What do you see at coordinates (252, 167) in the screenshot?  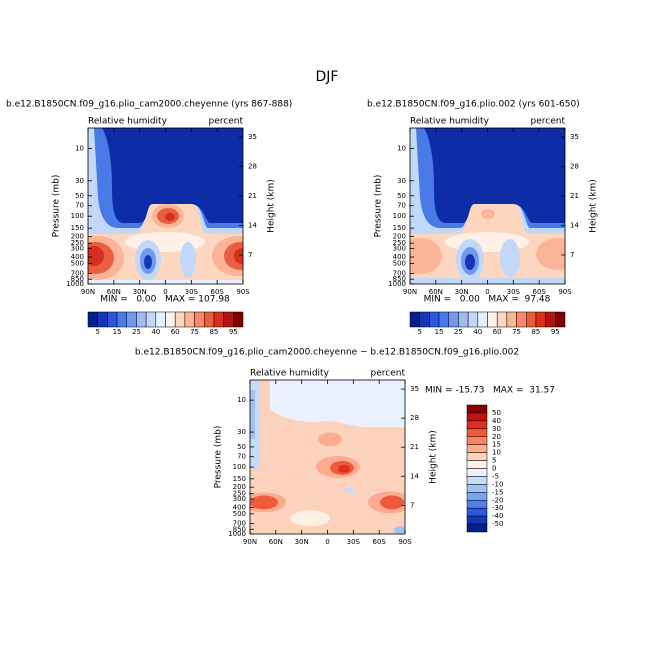 I see `y2-tick-label: 28` at bounding box center [252, 167].